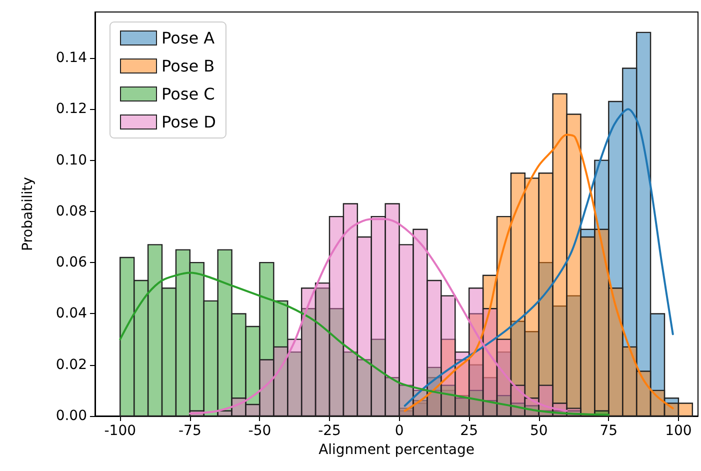  Describe the element at coordinates (188, 94) in the screenshot. I see `legend-label: Pose C` at that location.